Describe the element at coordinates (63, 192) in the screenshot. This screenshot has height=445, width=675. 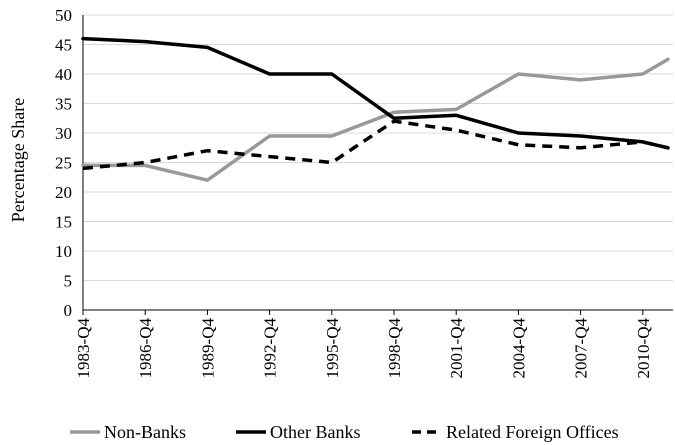
I see `y-tick-label-20: 20` at that location.